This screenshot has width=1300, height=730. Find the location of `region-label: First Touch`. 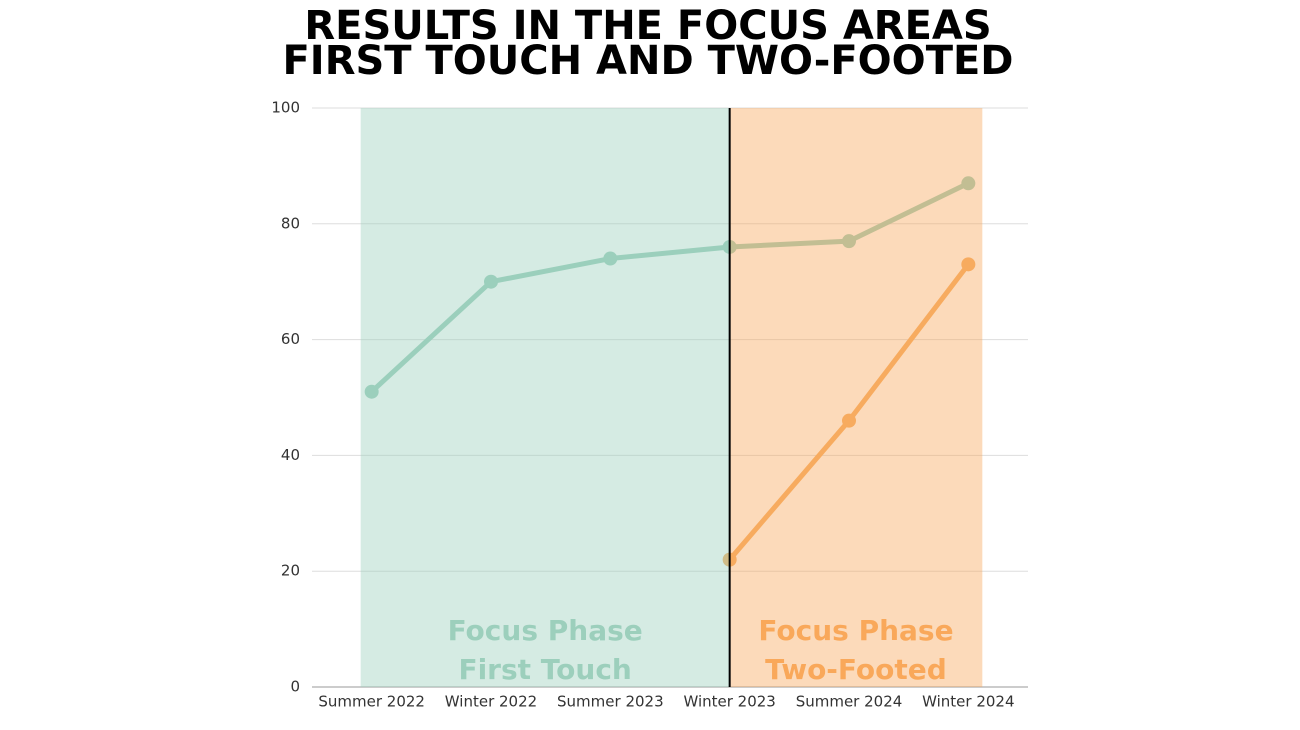

region-label: First Touch is located at coordinates (544, 669).